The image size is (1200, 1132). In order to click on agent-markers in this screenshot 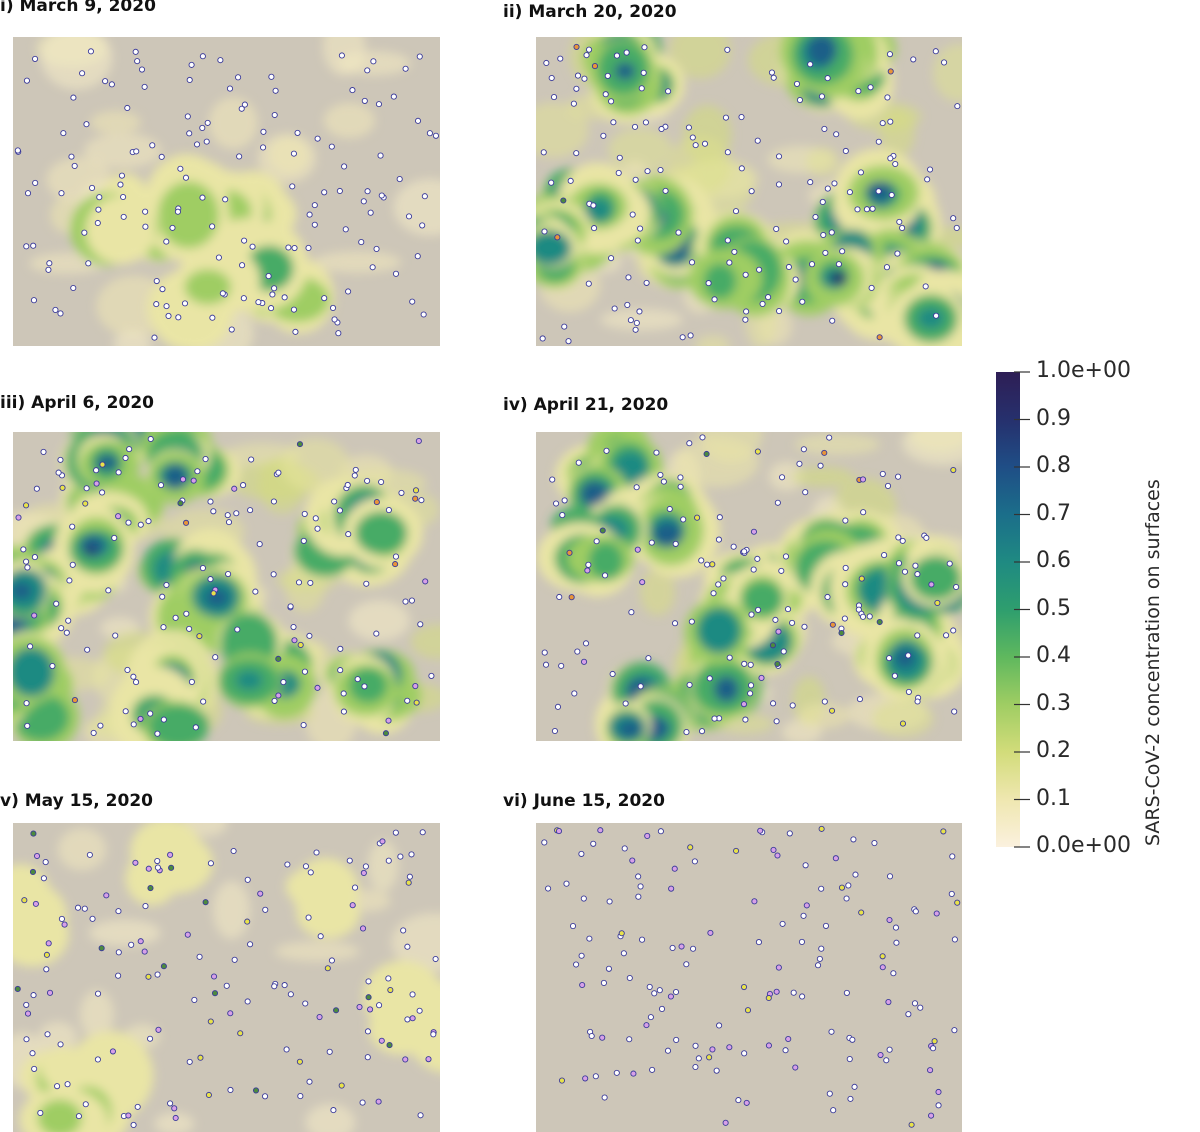, I will do `click(226, 194)`.